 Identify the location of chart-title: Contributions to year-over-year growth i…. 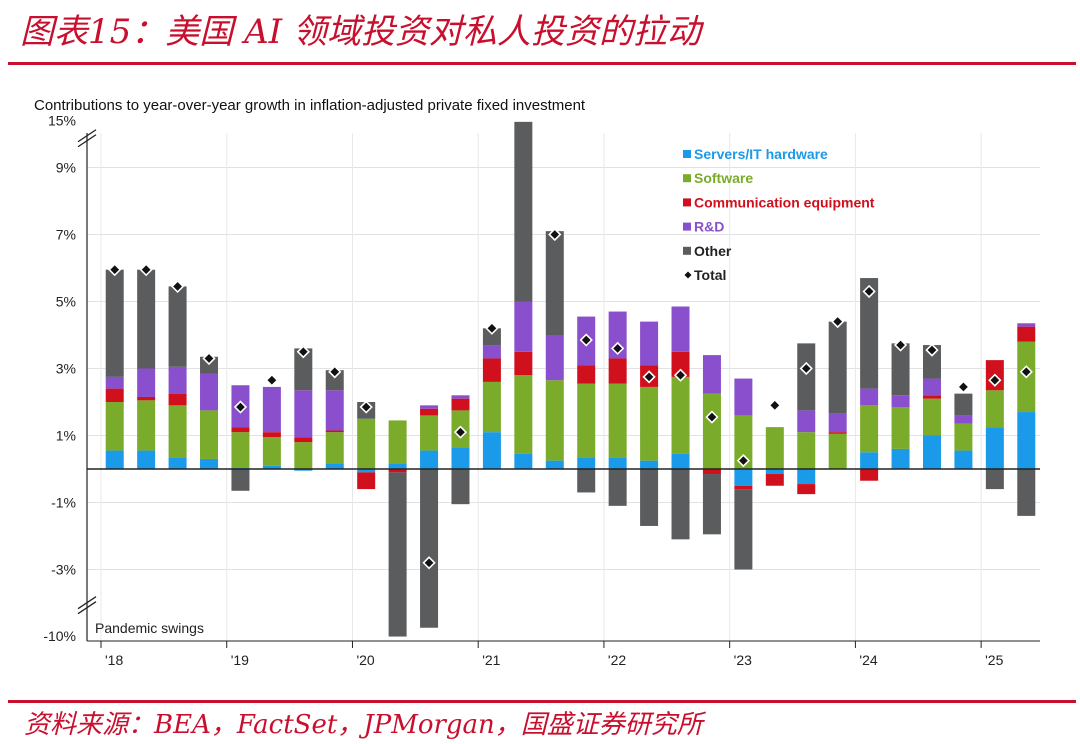
(310, 105).